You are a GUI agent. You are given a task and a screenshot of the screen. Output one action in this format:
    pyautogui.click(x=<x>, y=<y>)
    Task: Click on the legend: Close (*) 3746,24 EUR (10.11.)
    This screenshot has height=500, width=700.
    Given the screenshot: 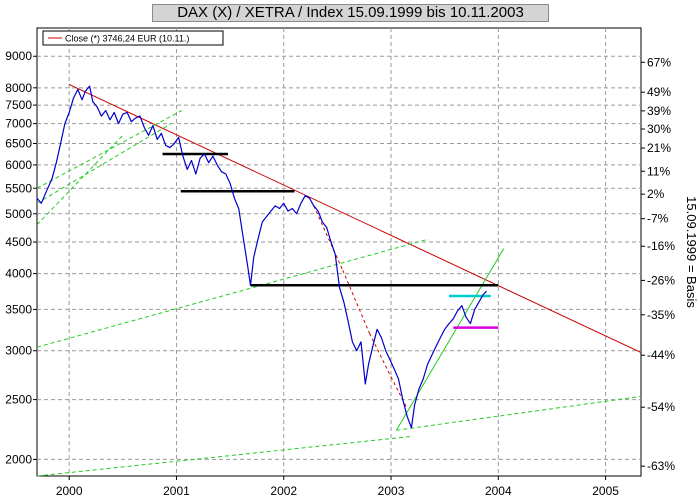 What is the action you would take?
    pyautogui.click(x=133, y=38)
    